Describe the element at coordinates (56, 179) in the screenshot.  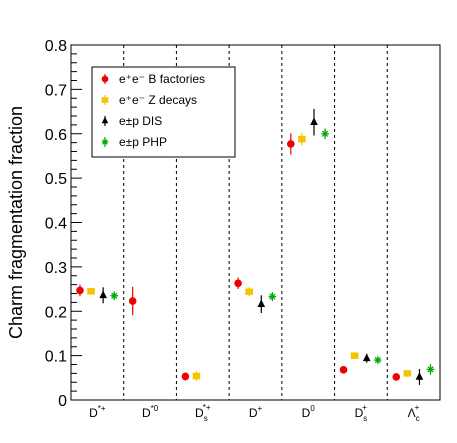
I see `y-tick-label: 0.5` at that location.